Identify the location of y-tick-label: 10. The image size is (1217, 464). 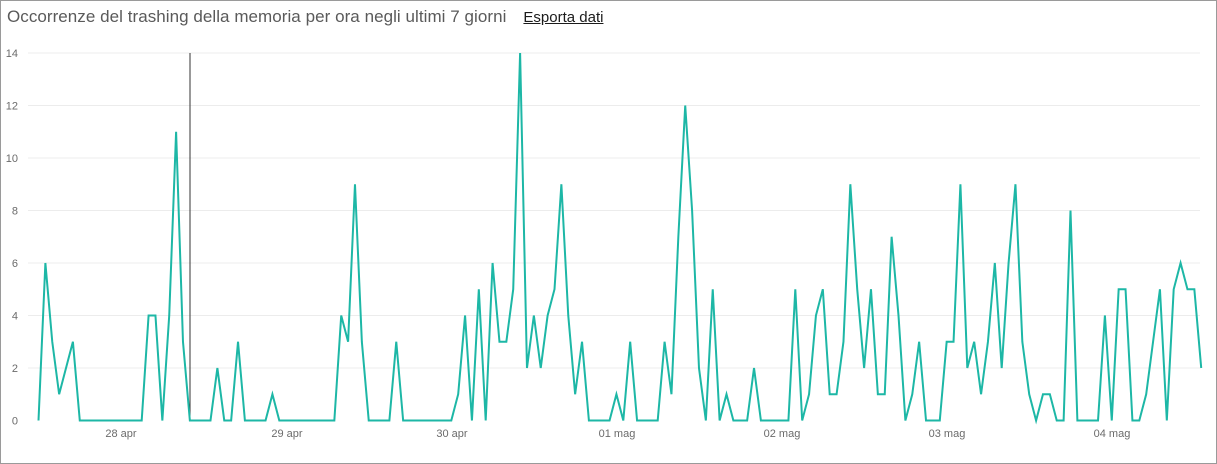
(12, 159).